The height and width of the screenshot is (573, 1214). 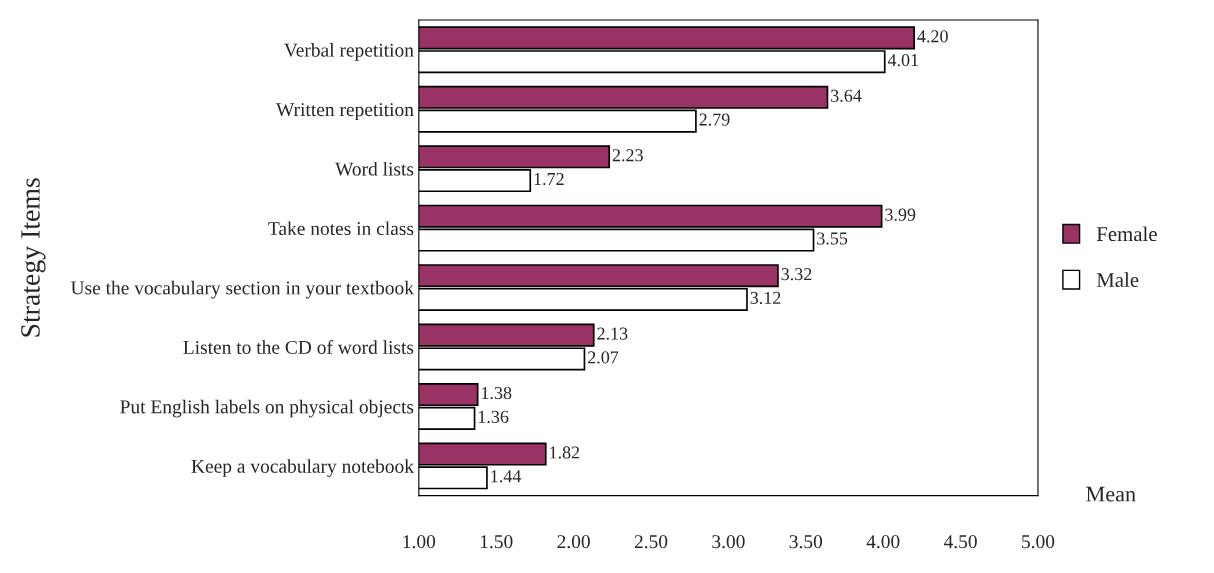 What do you see at coordinates (493, 416) in the screenshot?
I see `data-label: 1.36` at bounding box center [493, 416].